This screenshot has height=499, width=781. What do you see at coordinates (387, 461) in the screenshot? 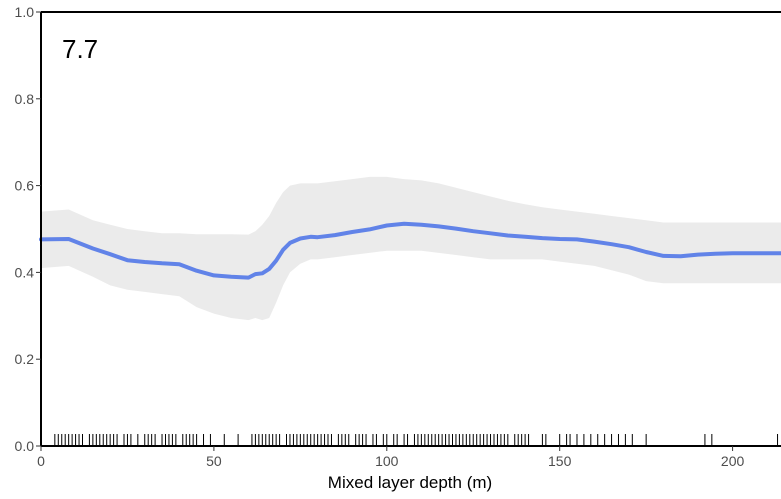
I see `x-tick-label: 100` at bounding box center [387, 461].